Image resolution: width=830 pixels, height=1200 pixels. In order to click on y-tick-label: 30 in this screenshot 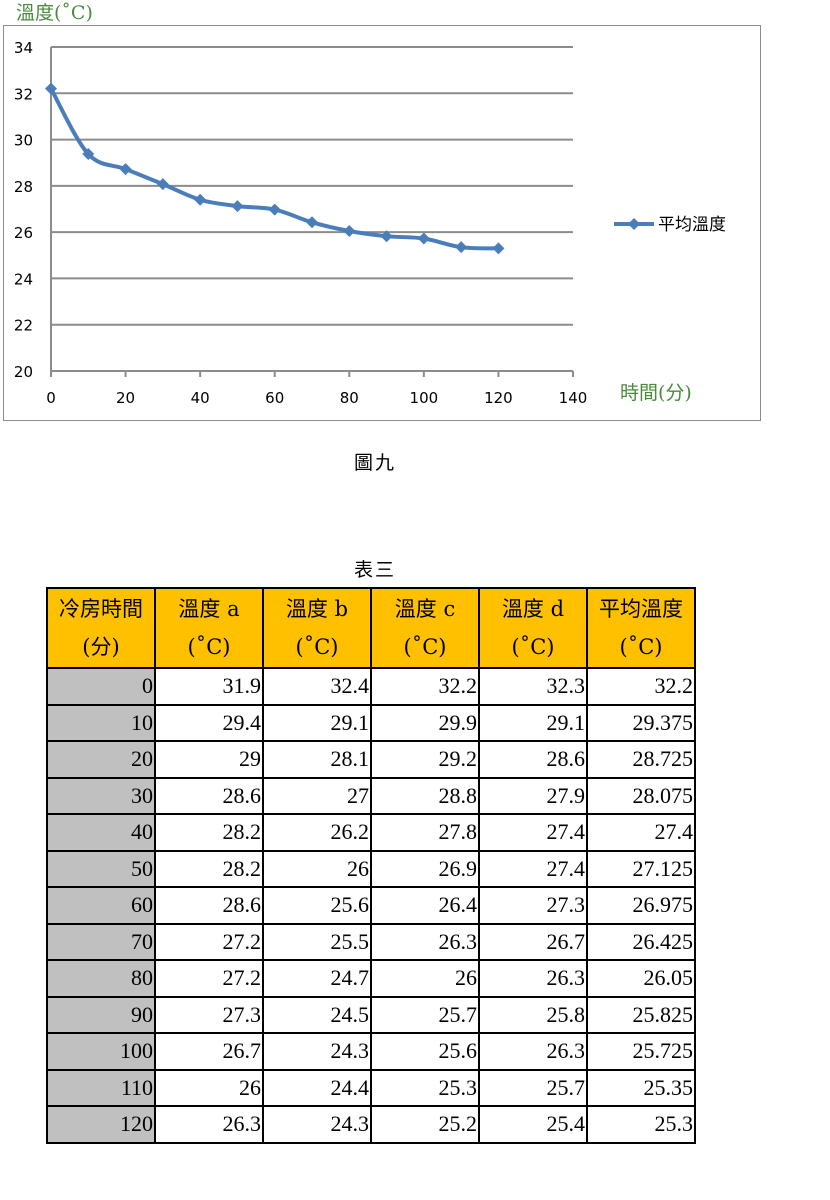, I will do `click(23, 141)`.